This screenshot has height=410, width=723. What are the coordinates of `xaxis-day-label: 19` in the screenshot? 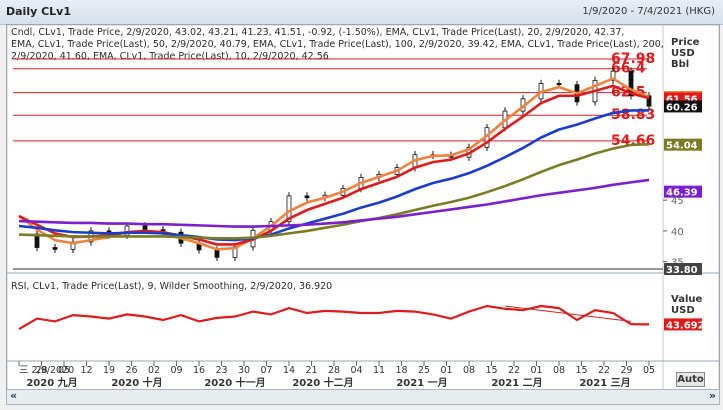 It's located at (109, 370).